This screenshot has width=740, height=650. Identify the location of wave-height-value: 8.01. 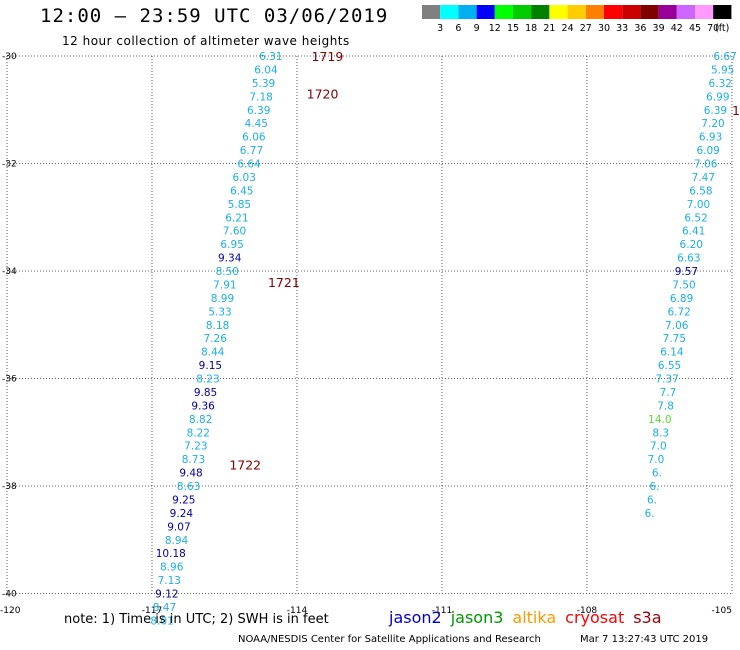
(161, 621).